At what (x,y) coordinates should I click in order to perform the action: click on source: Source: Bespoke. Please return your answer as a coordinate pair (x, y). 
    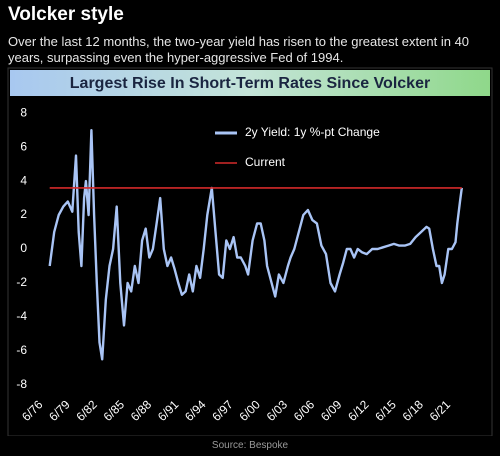
    Looking at the image, I should click on (250, 445).